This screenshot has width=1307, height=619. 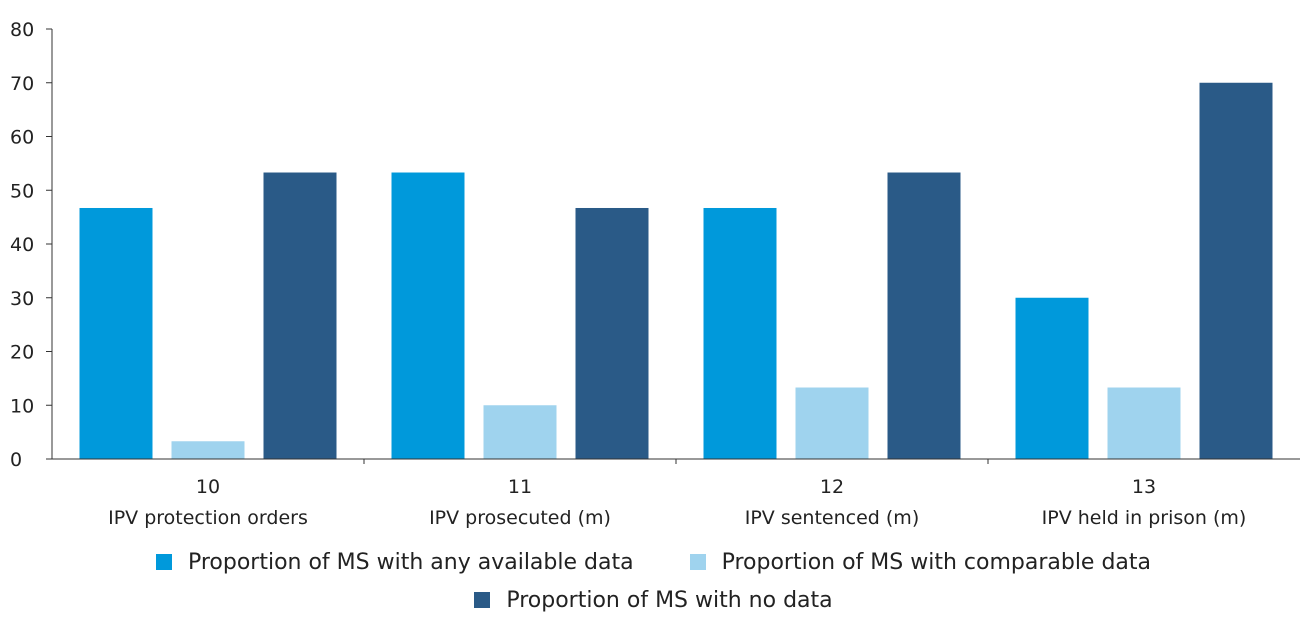 What do you see at coordinates (410, 562) in the screenshot?
I see `legend-label-any-data: Proportion of MS with any available data` at bounding box center [410, 562].